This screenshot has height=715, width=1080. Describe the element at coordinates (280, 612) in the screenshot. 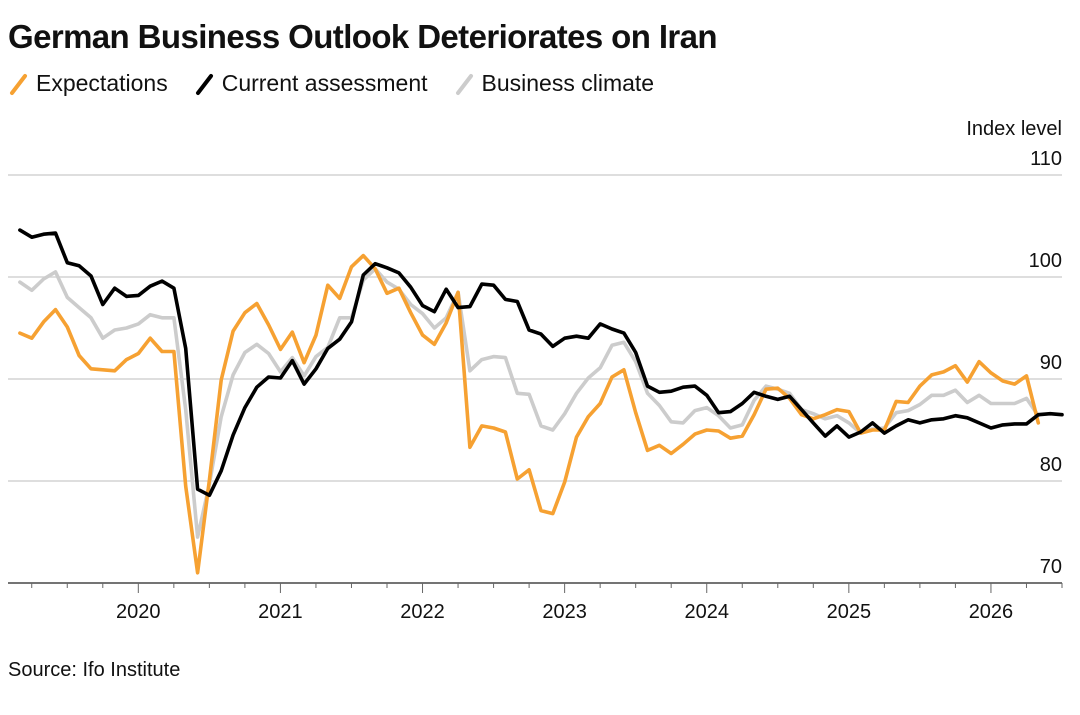

I see `x-tick-label-2021: 2021` at that location.